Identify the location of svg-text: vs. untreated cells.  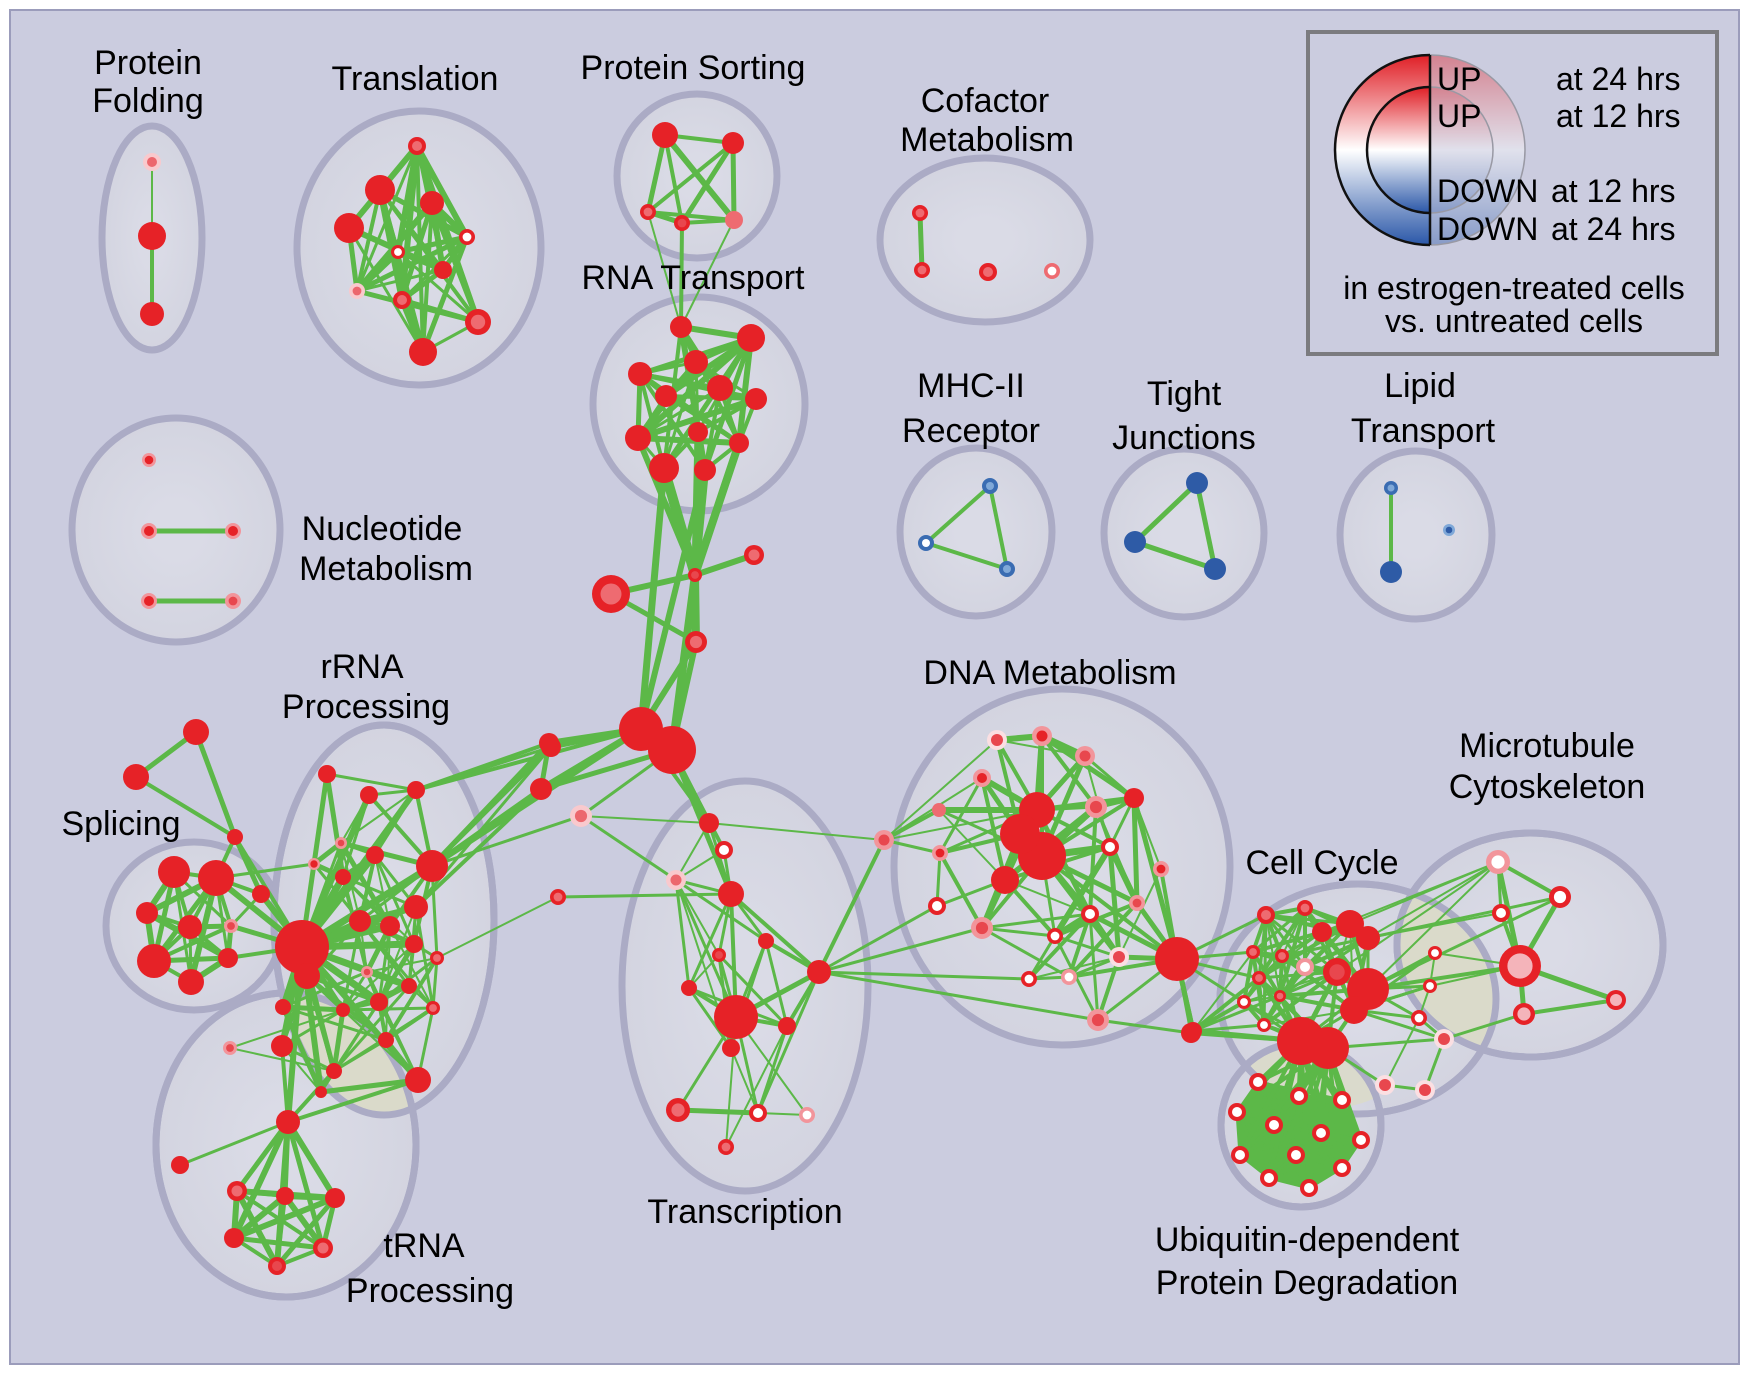
(1514, 321).